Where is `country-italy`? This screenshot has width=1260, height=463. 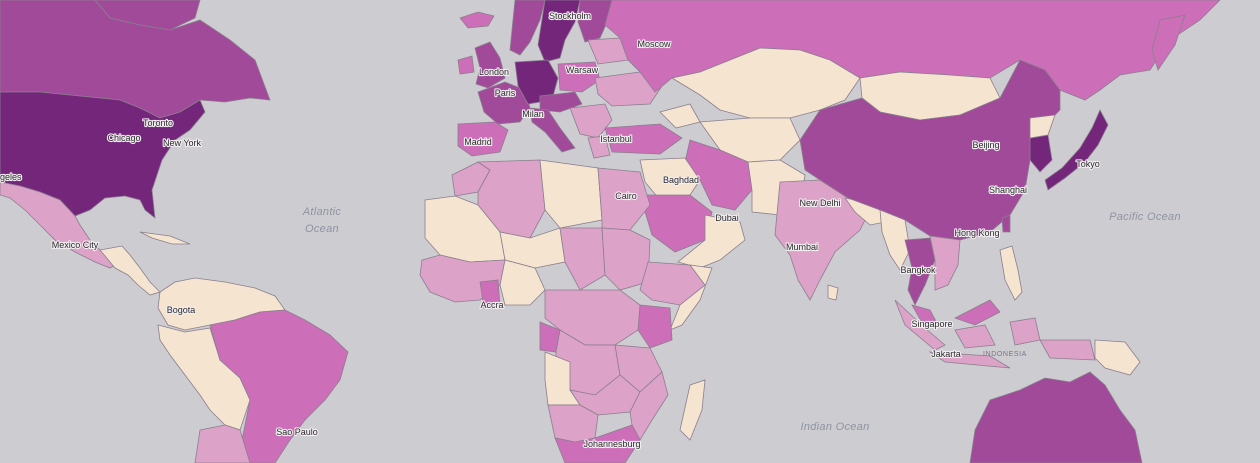
country-italy is located at coordinates (552, 130).